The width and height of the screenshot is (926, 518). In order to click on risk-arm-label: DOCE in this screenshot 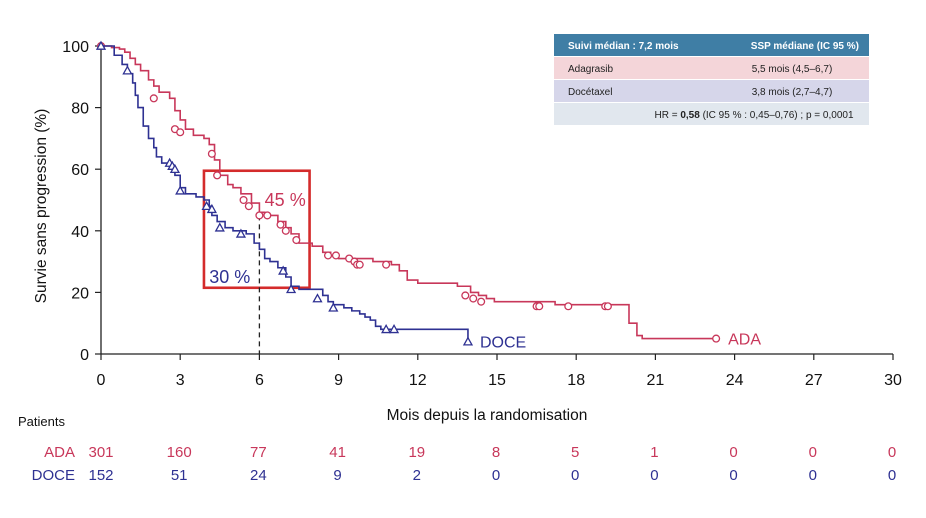, I will do `click(53, 475)`.